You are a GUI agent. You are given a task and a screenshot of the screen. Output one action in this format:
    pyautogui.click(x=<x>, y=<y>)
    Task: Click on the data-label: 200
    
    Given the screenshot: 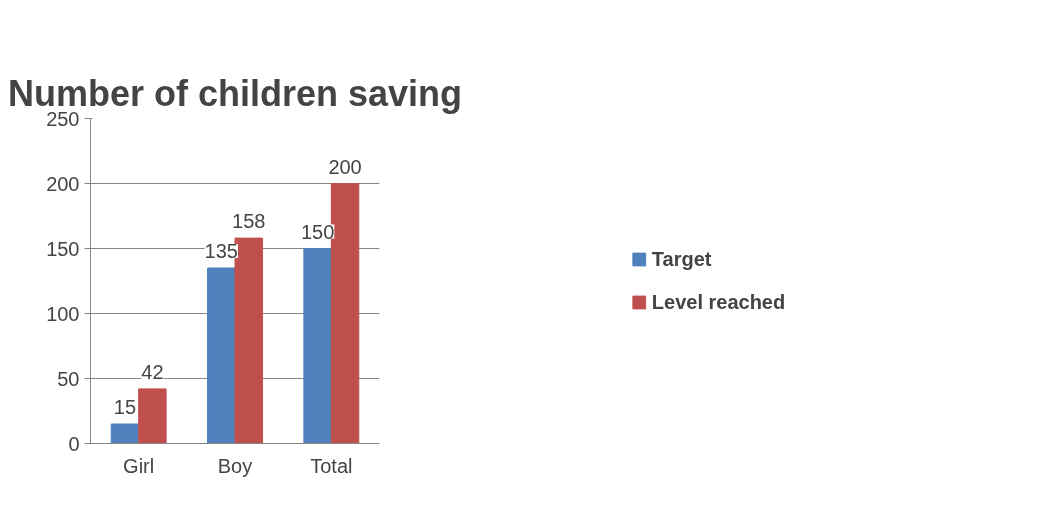 What is the action you would take?
    pyautogui.click(x=345, y=166)
    